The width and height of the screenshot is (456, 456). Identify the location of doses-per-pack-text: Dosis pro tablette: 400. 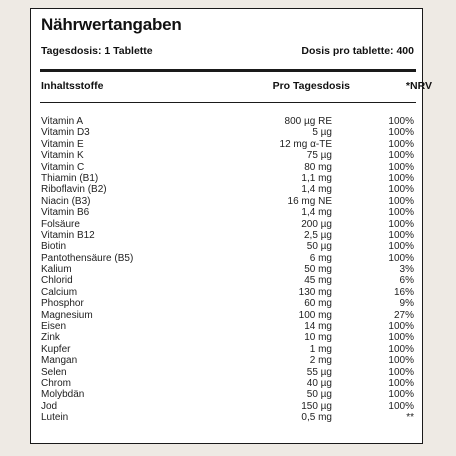
(357, 51).